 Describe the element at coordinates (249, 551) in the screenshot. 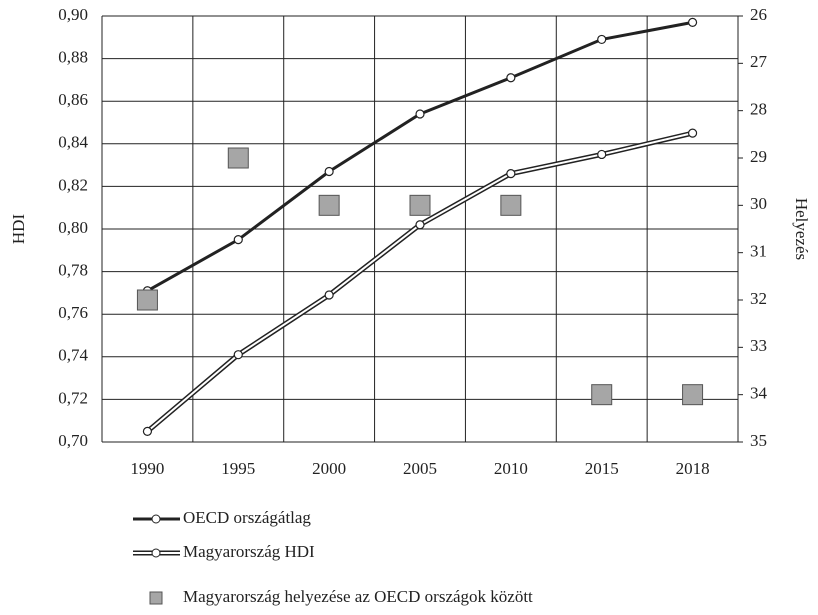

I see `legend-label: Magyarország HDI` at that location.